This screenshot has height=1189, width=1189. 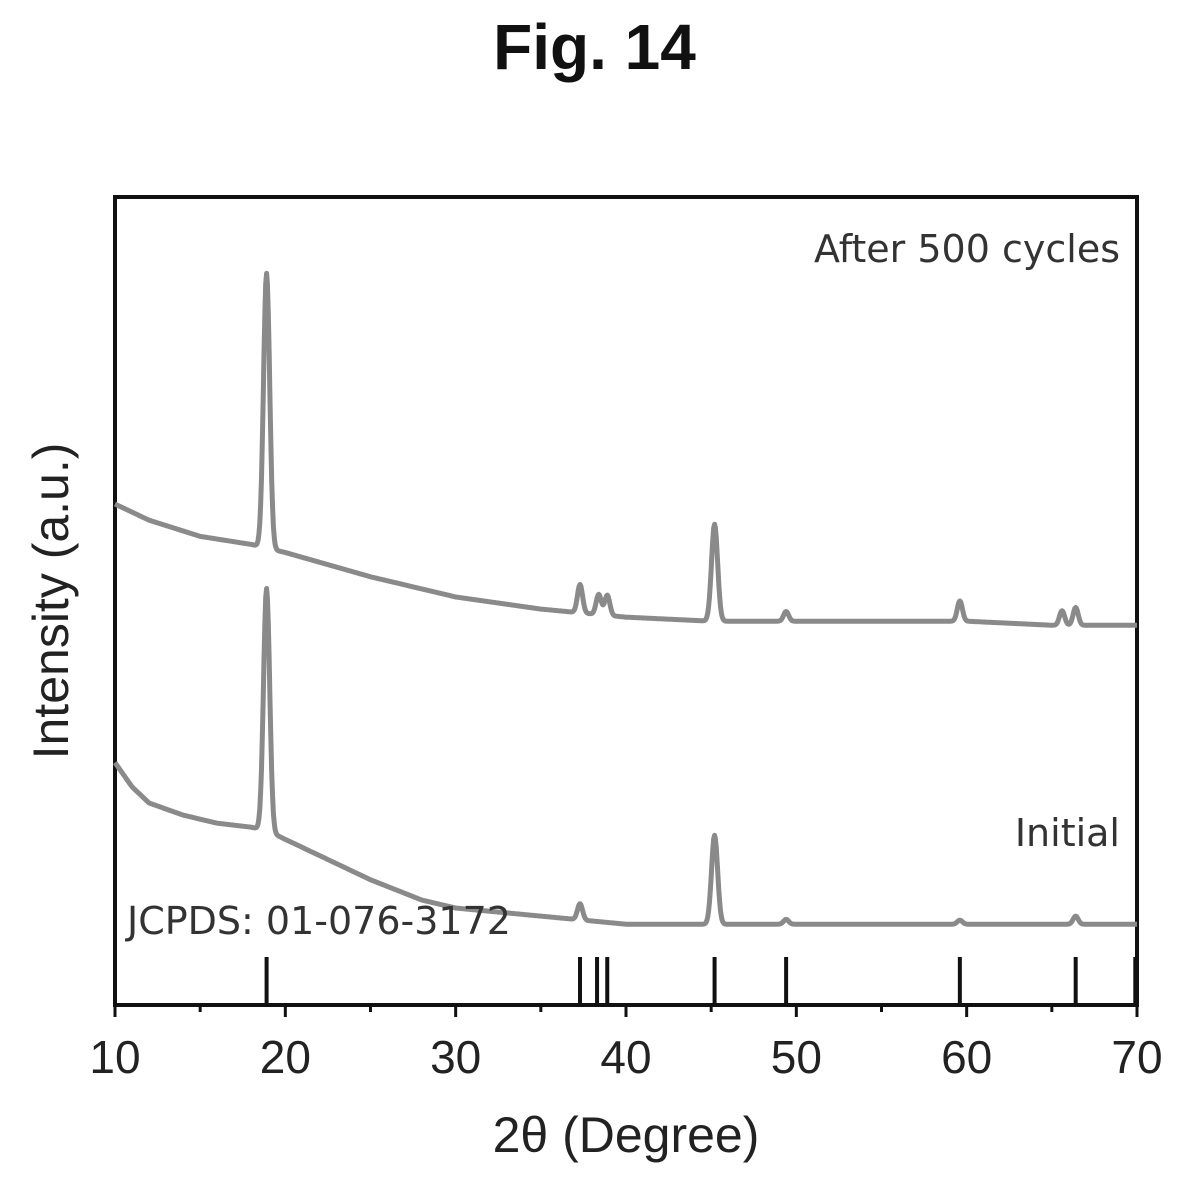 What do you see at coordinates (966, 1057) in the screenshot?
I see `x-tick-label: 60` at bounding box center [966, 1057].